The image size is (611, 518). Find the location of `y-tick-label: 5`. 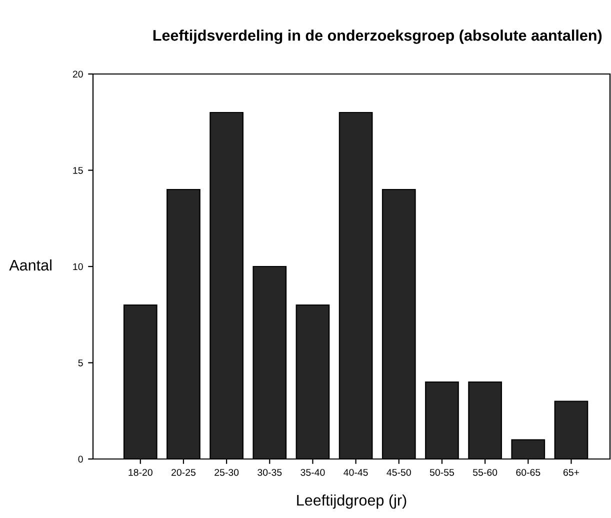

y-tick-label: 5 is located at coordinates (80, 363).